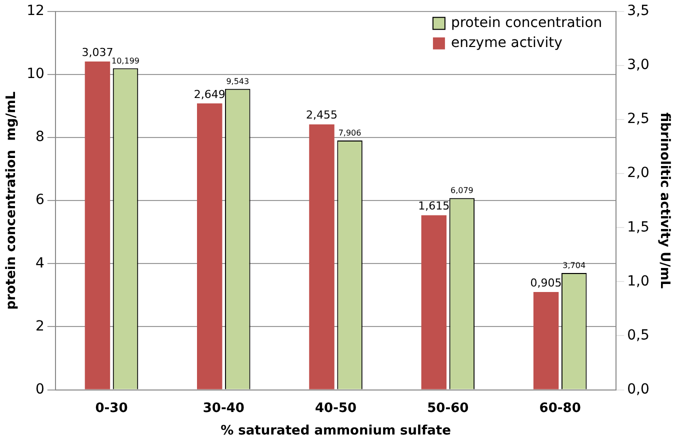  Describe the element at coordinates (223, 408) in the screenshot. I see `x-tick-label: 30-40` at that location.